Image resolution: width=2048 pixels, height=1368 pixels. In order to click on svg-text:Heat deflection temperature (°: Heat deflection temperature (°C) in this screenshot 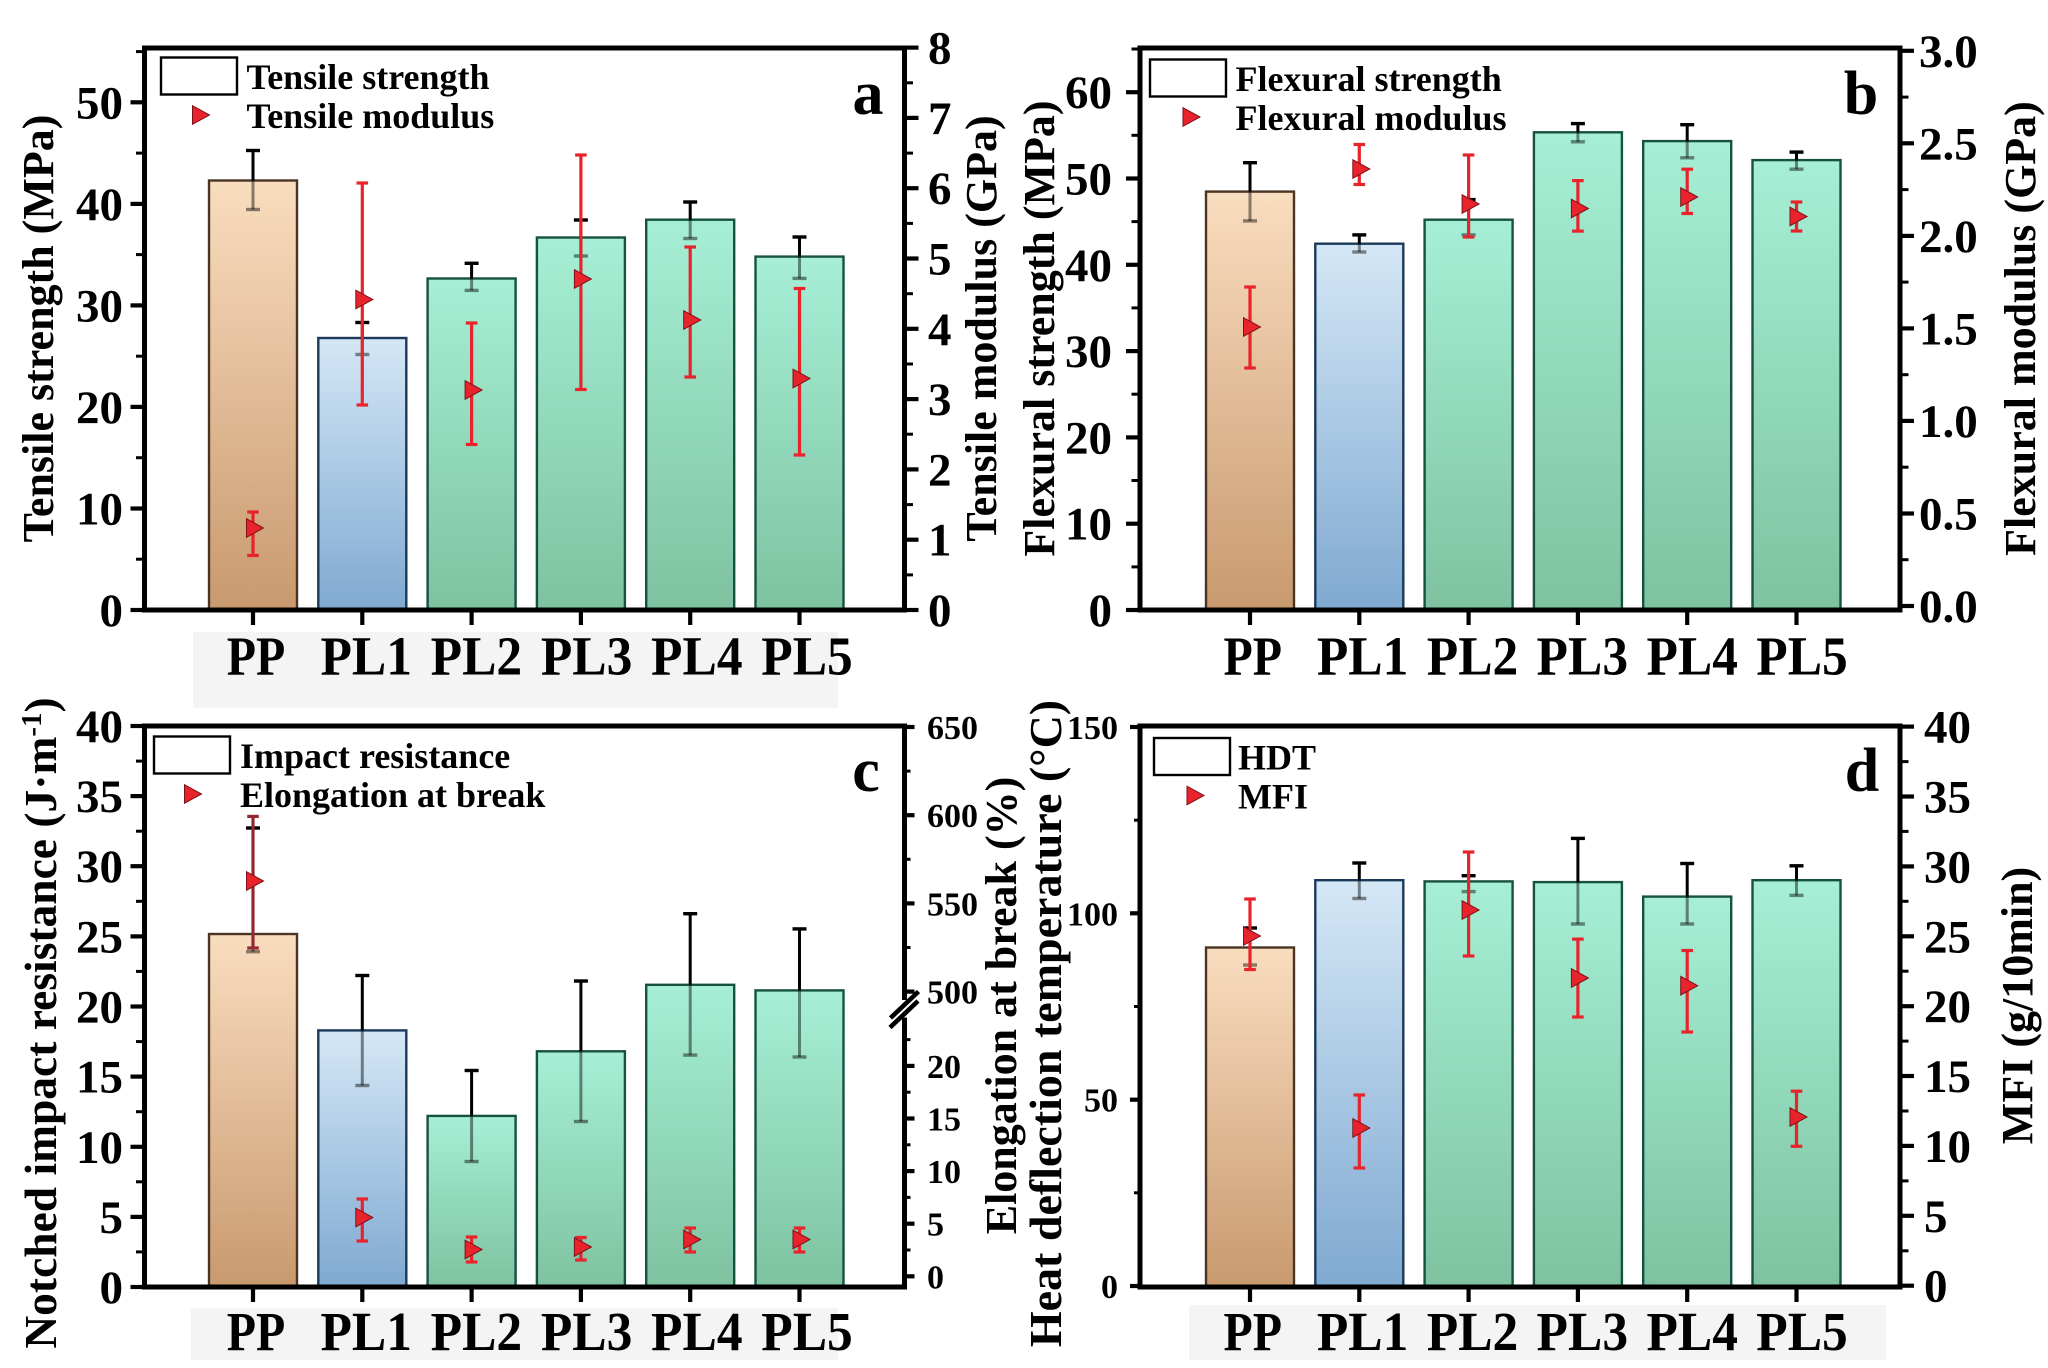, I will do `click(1045, 1023)`.